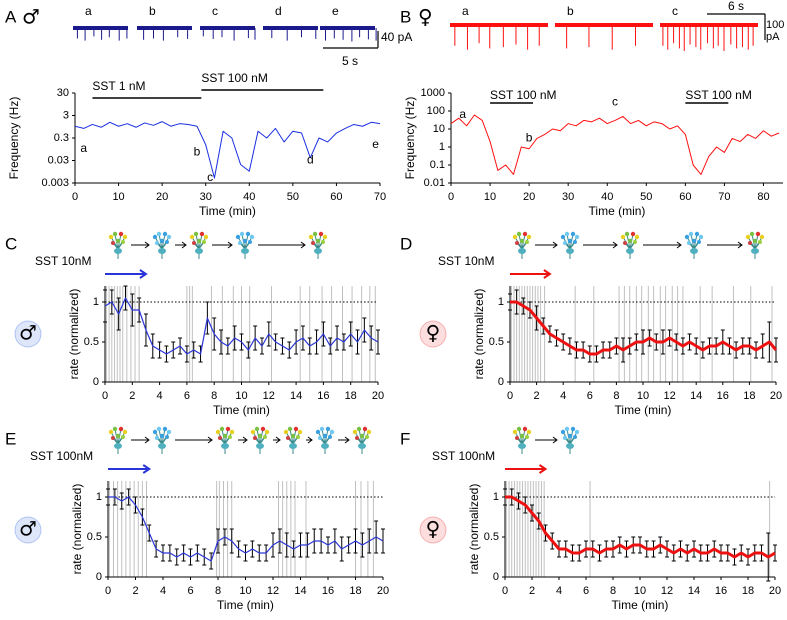  I want to click on x-tick-label: 30, so click(206, 197).